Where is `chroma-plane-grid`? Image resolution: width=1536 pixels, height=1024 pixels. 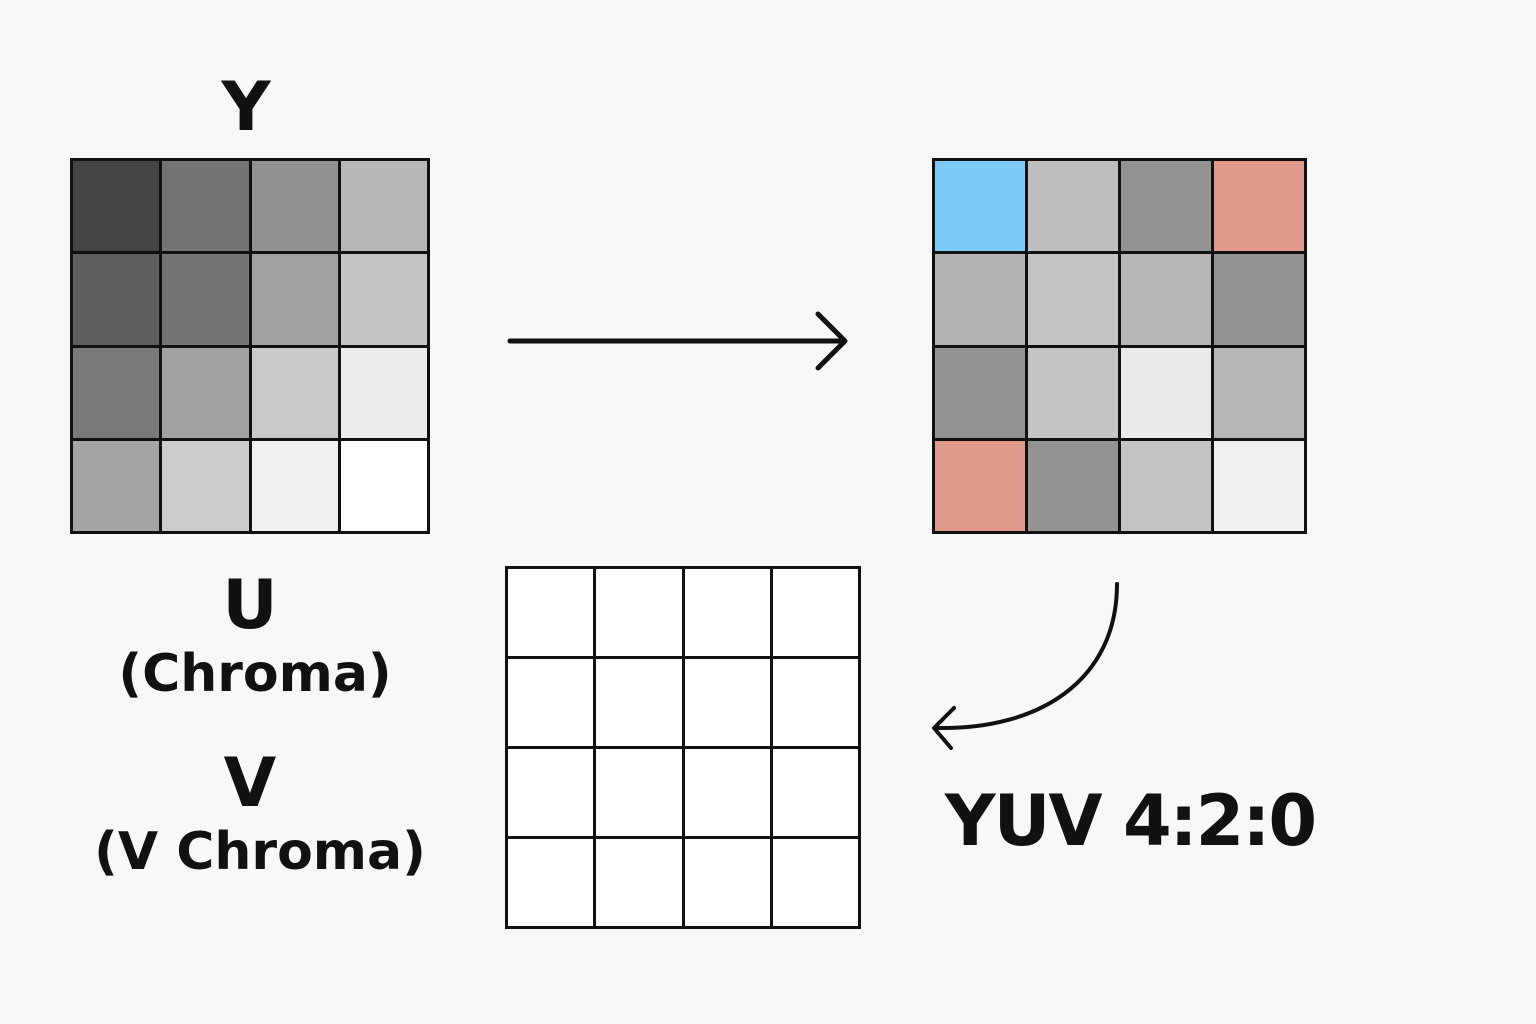 chroma-plane-grid is located at coordinates (683, 747).